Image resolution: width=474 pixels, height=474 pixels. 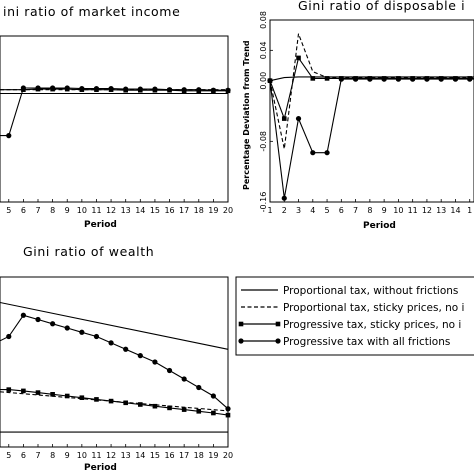 What do you see at coordinates (266, 111) in the screenshot?
I see `y-ticks: 0.08 0.04 0.00 -0.08 -0.16` at bounding box center [266, 111].